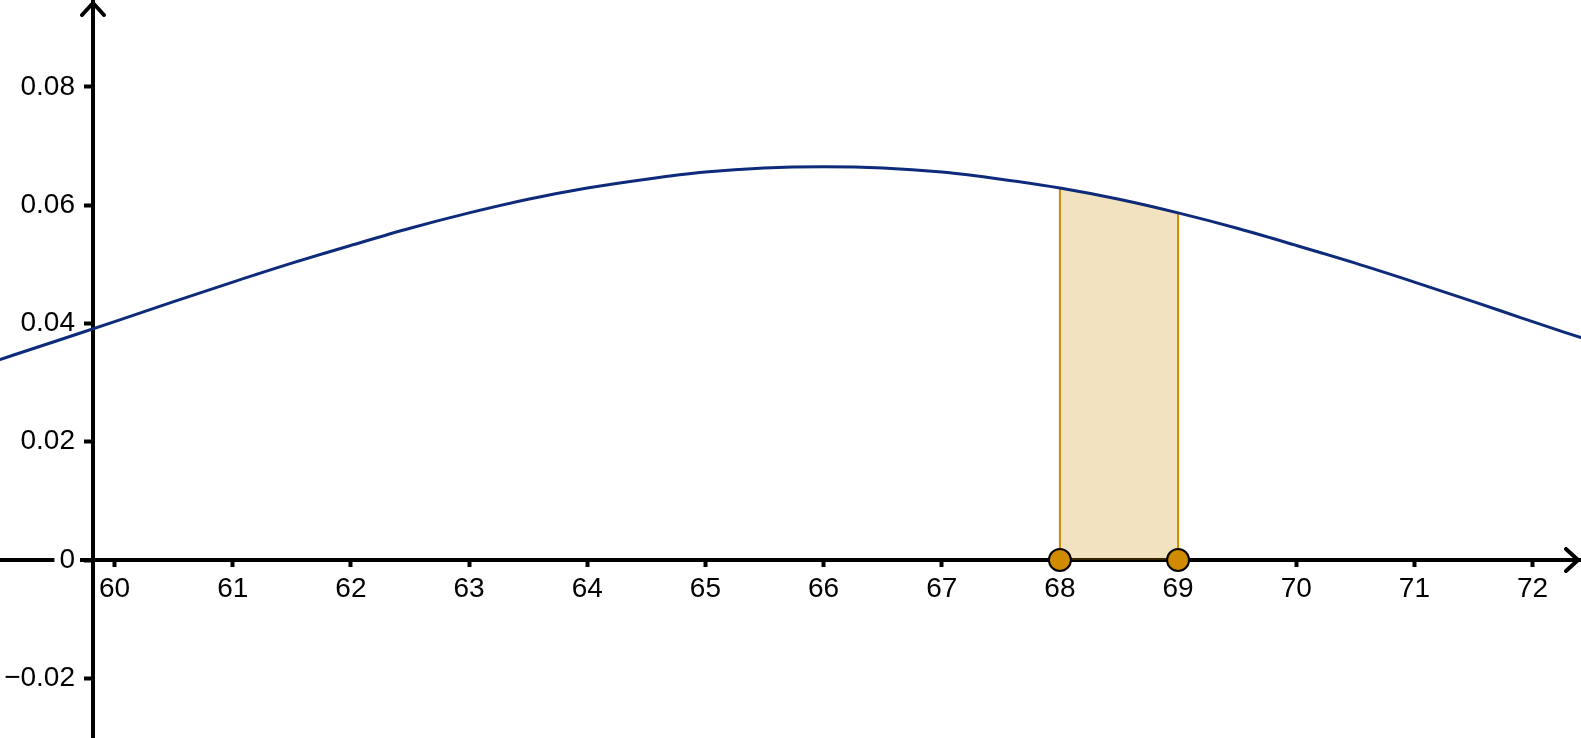  I want to click on x-tick-label: 70, so click(1296, 587).